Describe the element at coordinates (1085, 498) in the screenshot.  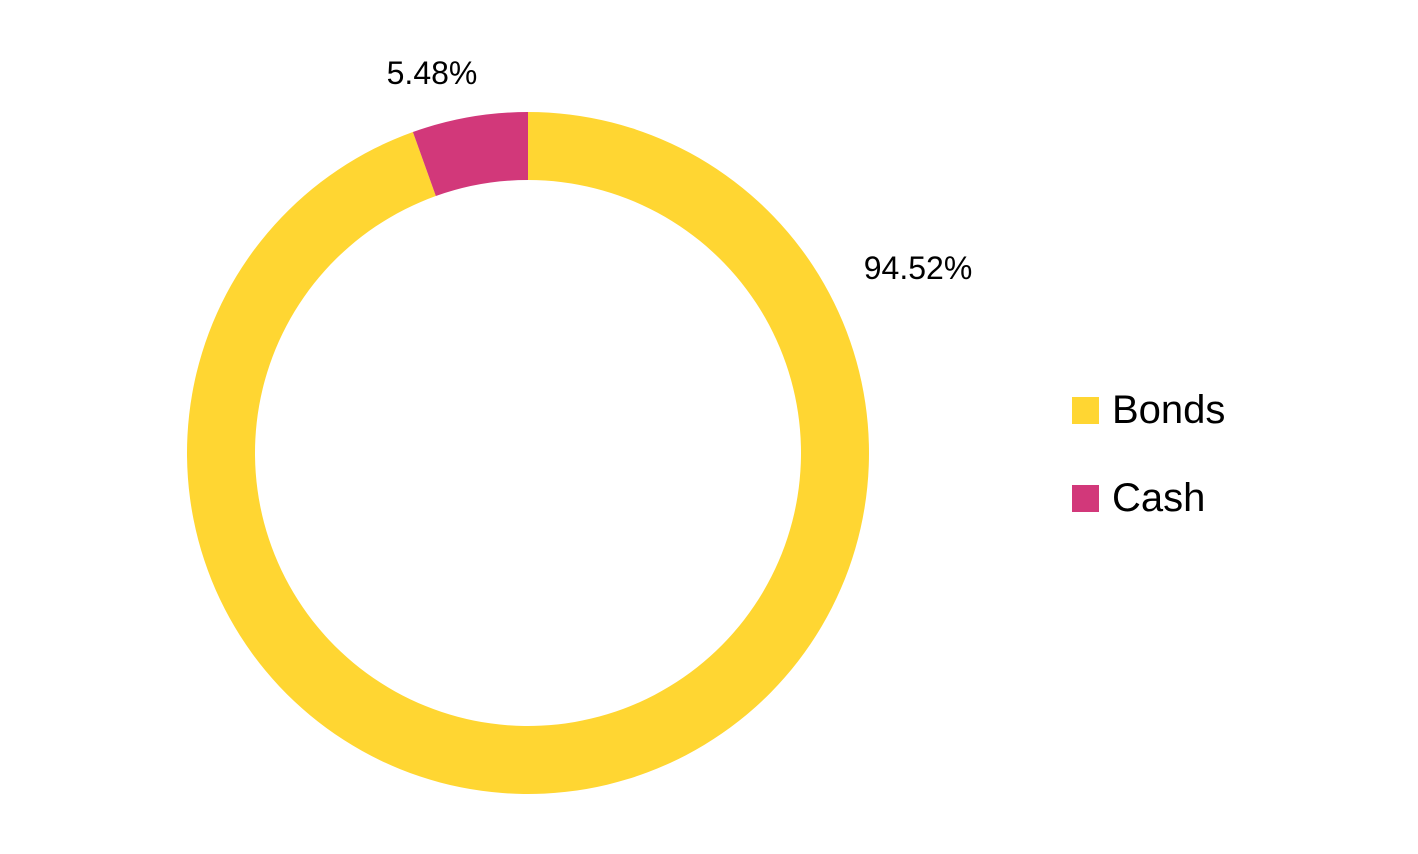
I see `legend-swatch-cash` at that location.